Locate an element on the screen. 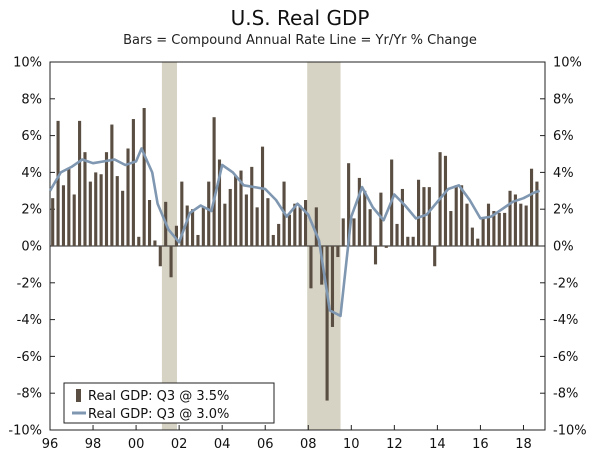 Image resolution: width=600 pixels, height=461 pixels. y-tick-label-right: -6% is located at coordinates (565, 357).